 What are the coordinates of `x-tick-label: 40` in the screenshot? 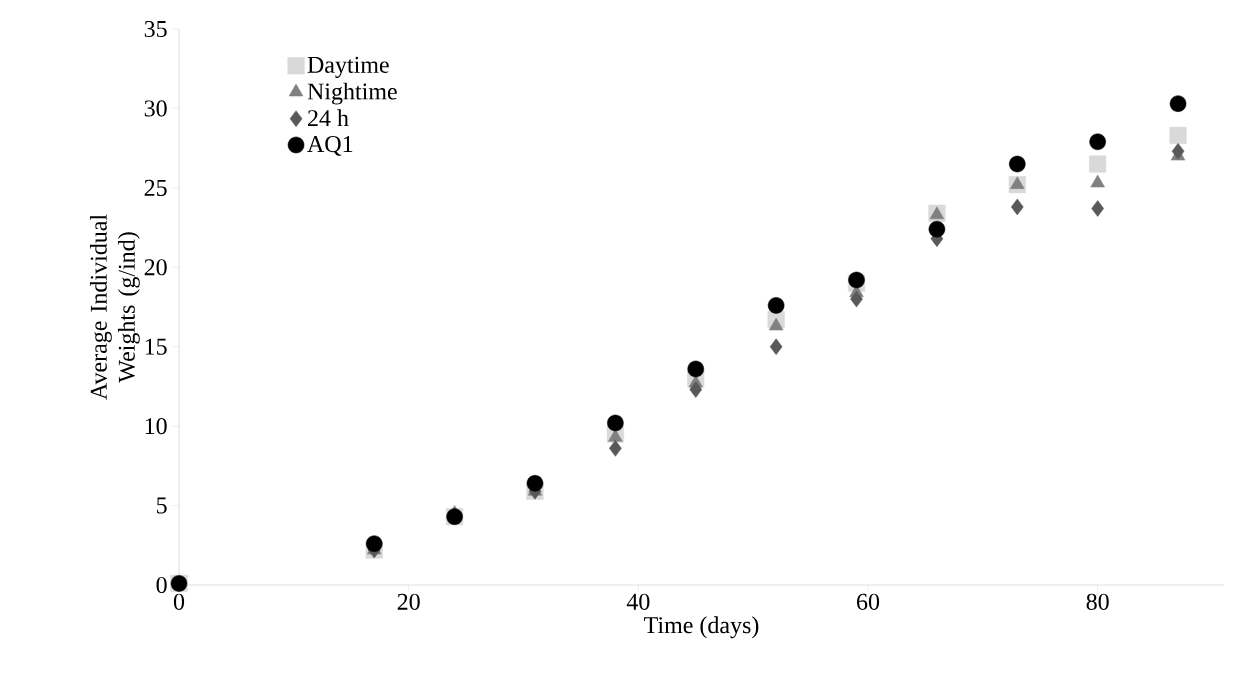 It's located at (638, 601).